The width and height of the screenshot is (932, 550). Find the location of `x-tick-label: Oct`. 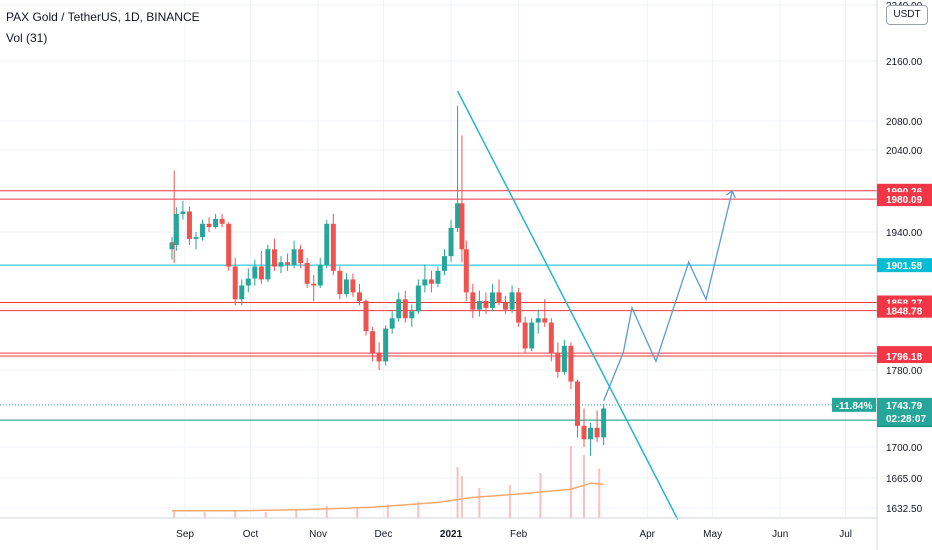

x-tick-label: Oct is located at coordinates (251, 534).